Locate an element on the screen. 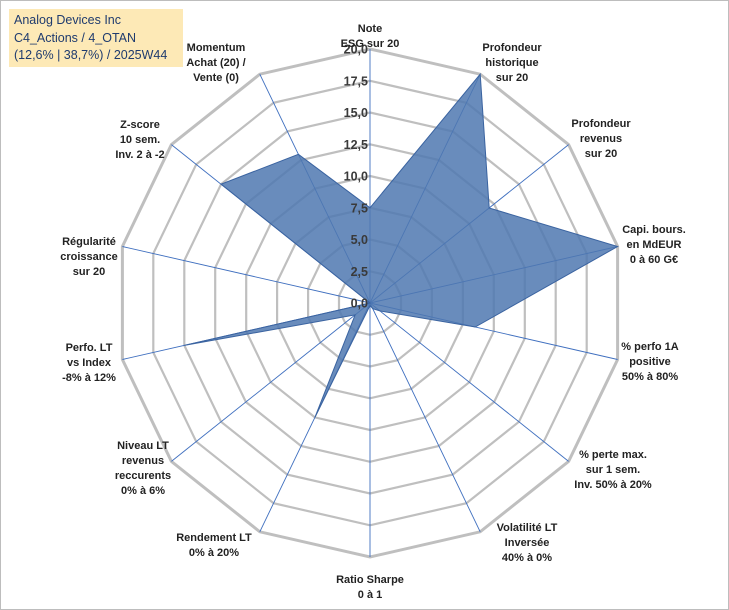 The height and width of the screenshot is (610, 729). tick-label-6: 15,0 is located at coordinates (356, 113).